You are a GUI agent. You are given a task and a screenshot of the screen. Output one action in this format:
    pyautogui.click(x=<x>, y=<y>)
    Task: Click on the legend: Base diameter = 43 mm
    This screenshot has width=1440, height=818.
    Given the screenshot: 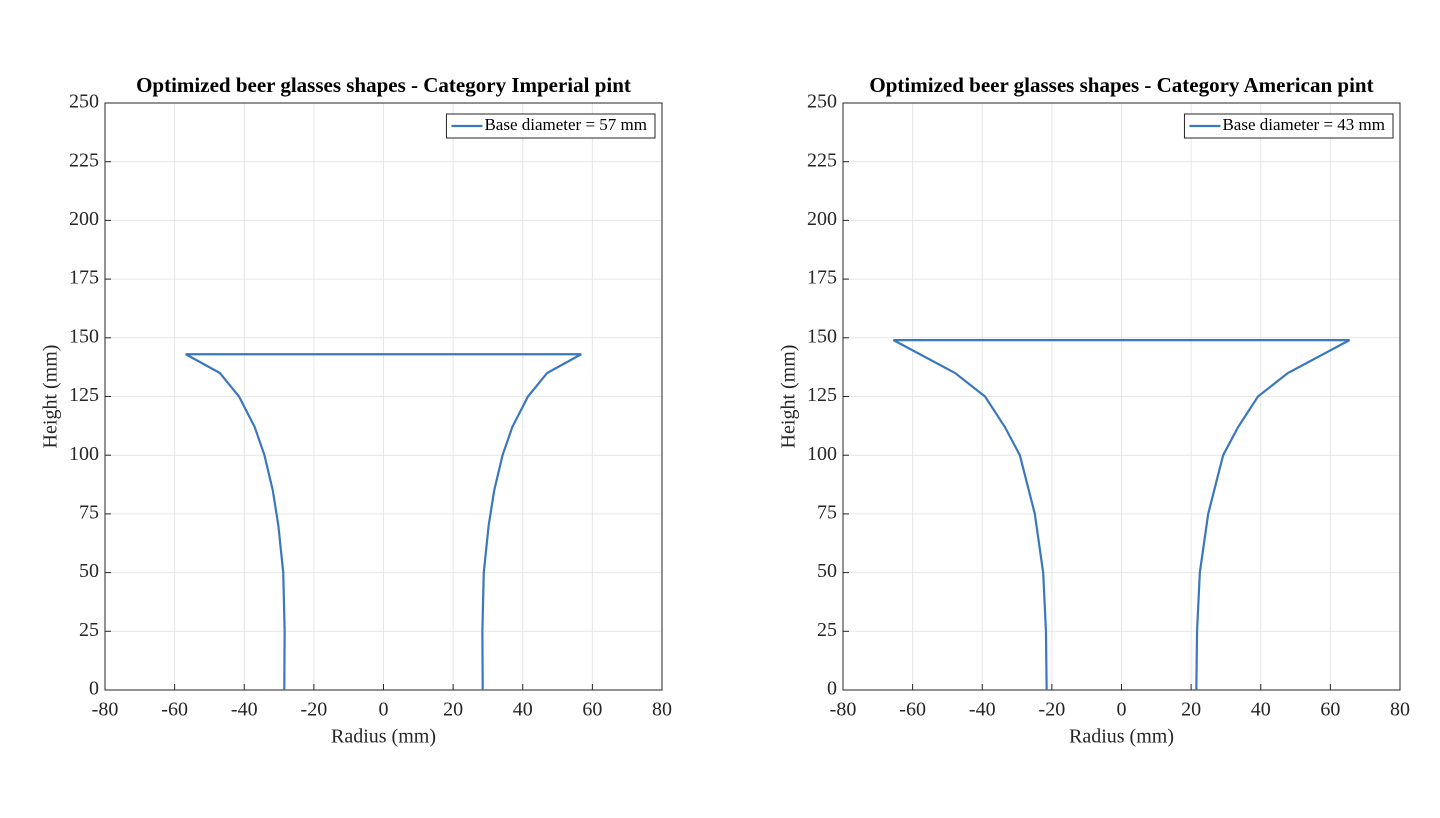 What is the action you would take?
    pyautogui.click(x=1288, y=126)
    